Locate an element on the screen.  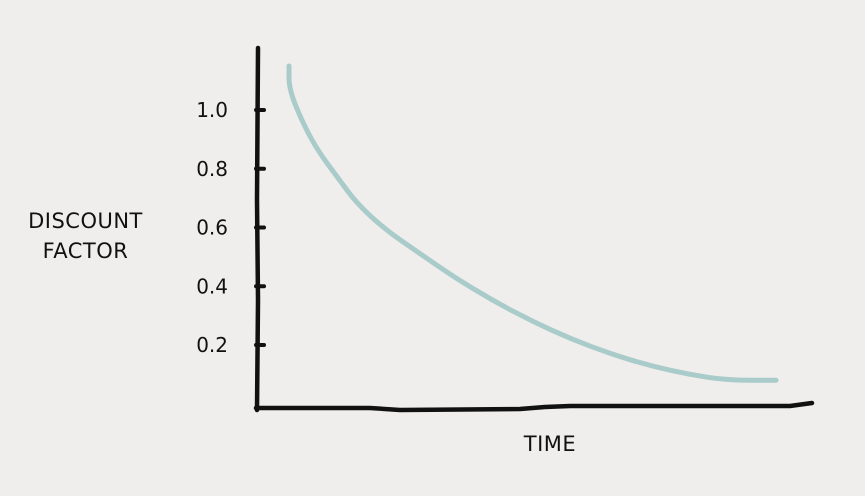
x-axis-line is located at coordinates (534, 406).